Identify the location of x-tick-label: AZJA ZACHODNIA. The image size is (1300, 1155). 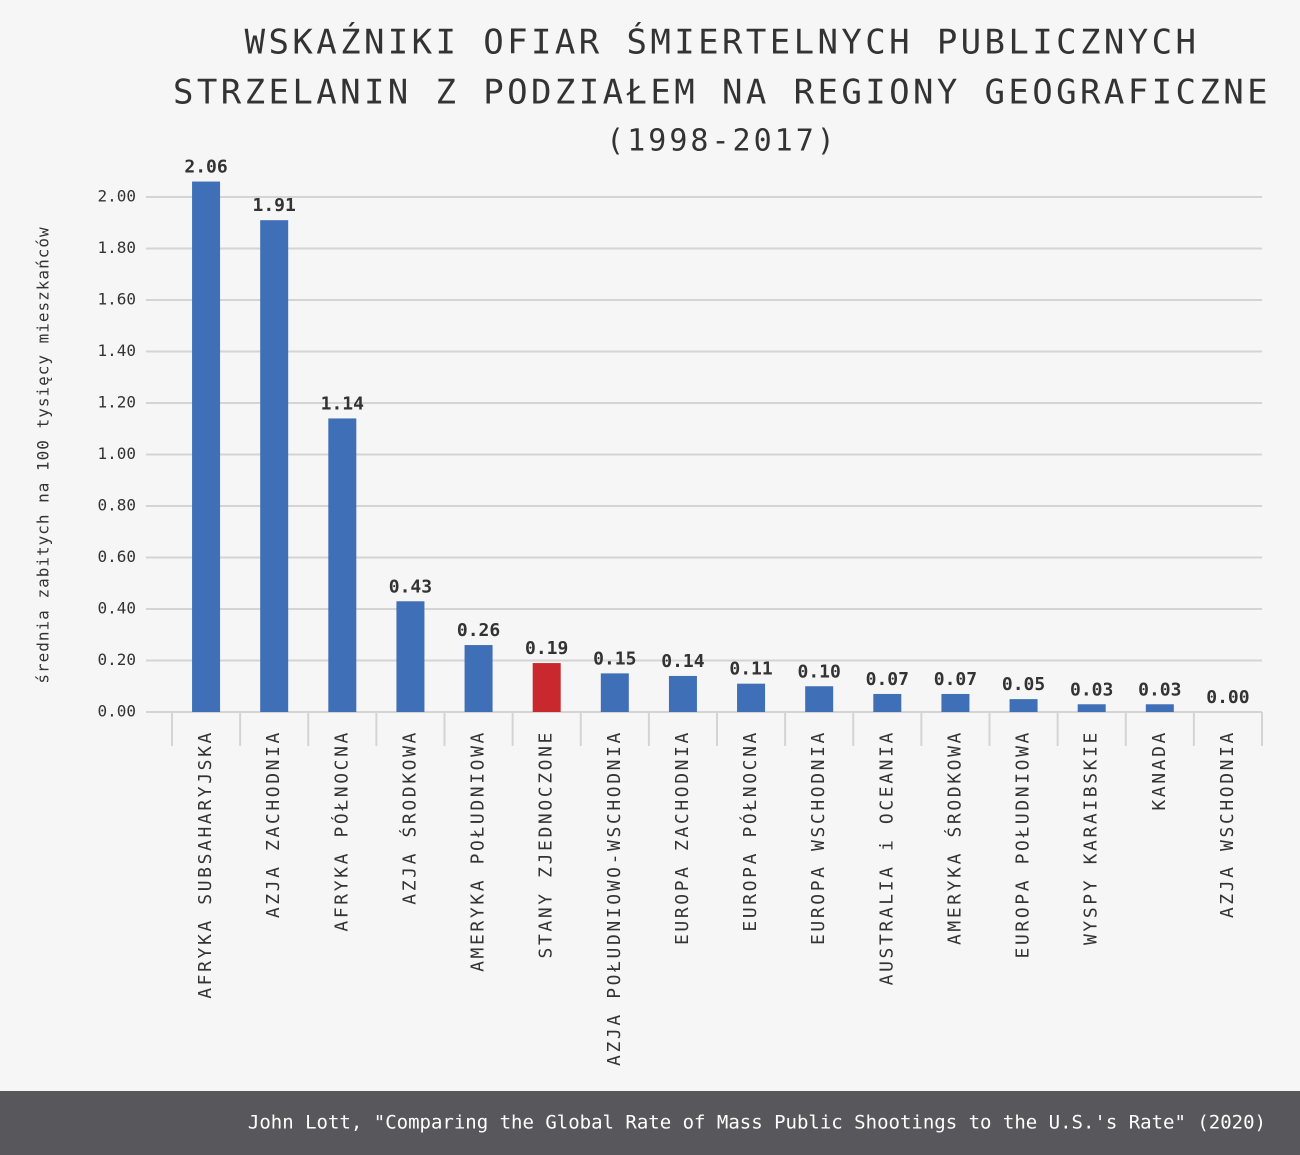
(273, 824).